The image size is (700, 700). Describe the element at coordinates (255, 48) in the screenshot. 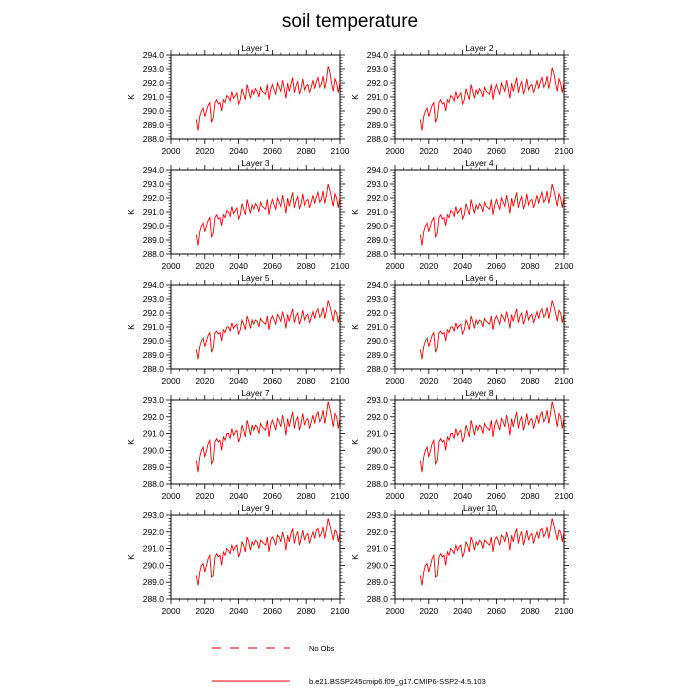

I see `panel-1-title: Layer 1` at that location.